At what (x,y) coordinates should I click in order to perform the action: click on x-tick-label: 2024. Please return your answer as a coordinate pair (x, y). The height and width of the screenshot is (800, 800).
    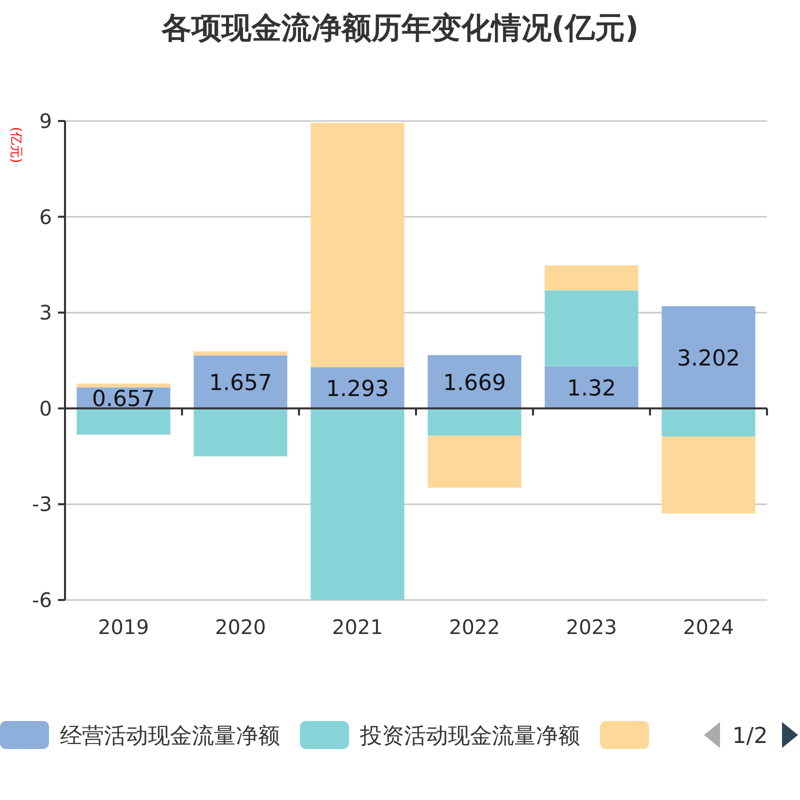
    Looking at the image, I should click on (708, 627).